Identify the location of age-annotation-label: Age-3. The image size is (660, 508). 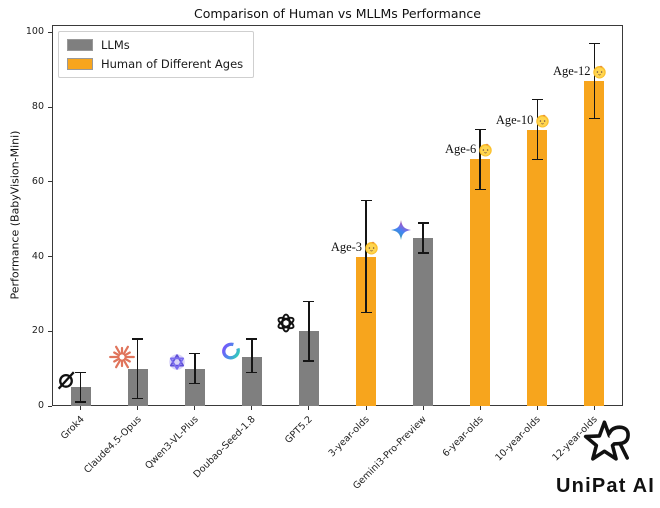
(346, 246).